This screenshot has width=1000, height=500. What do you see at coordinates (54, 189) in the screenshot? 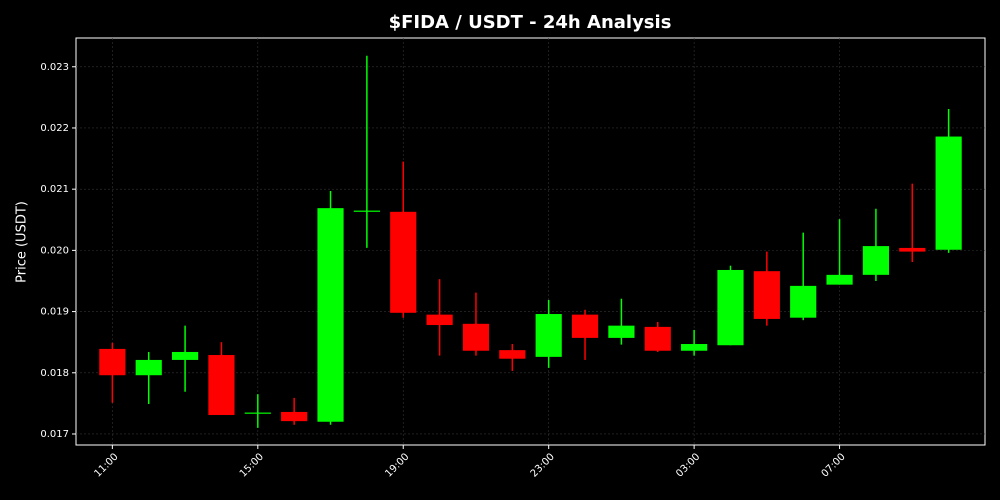
I see `y-tick-label: 0.021` at bounding box center [54, 189].